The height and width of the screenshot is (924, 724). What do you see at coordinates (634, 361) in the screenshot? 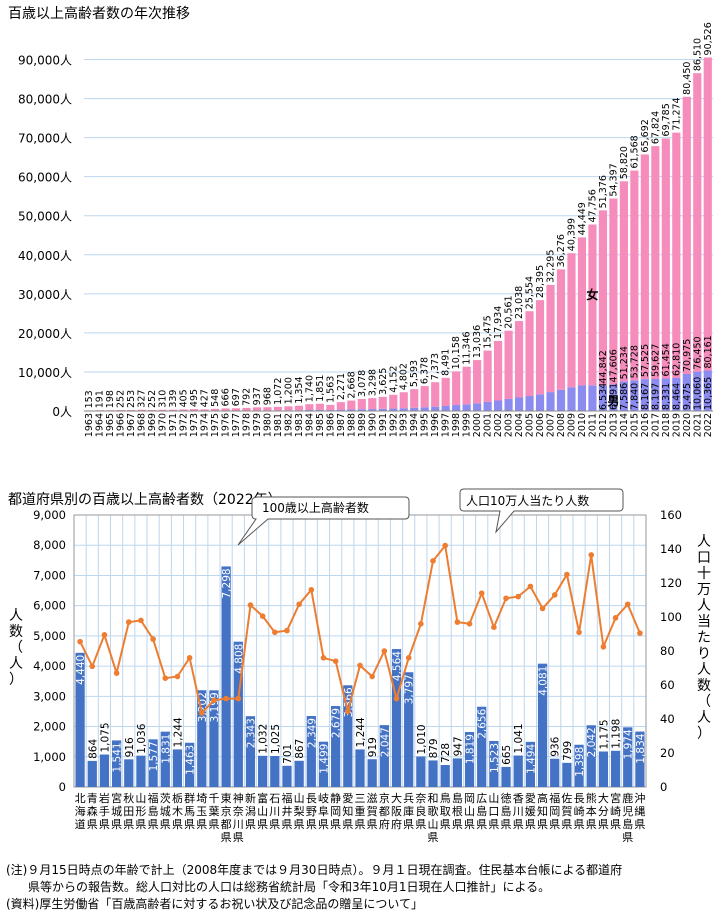
I see `c1-female-label: 53,728` at bounding box center [634, 361].